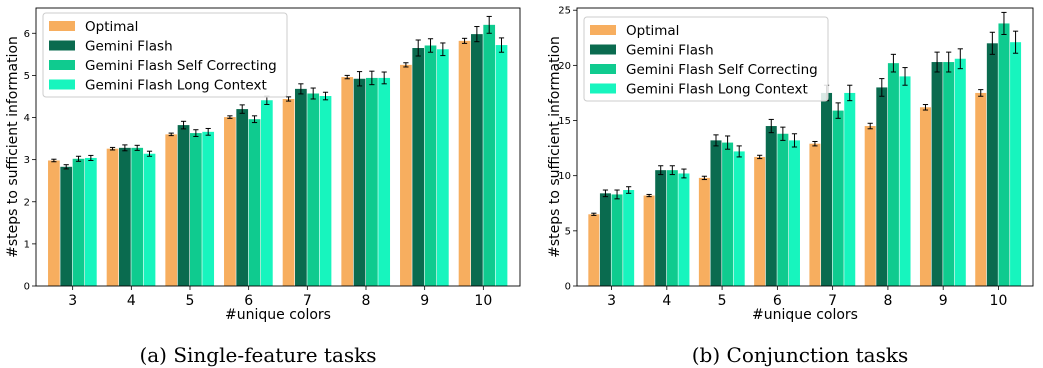 The height and width of the screenshot is (368, 1043). Describe the element at coordinates (564, 121) in the screenshot. I see `y-tick-label: 15` at that location.